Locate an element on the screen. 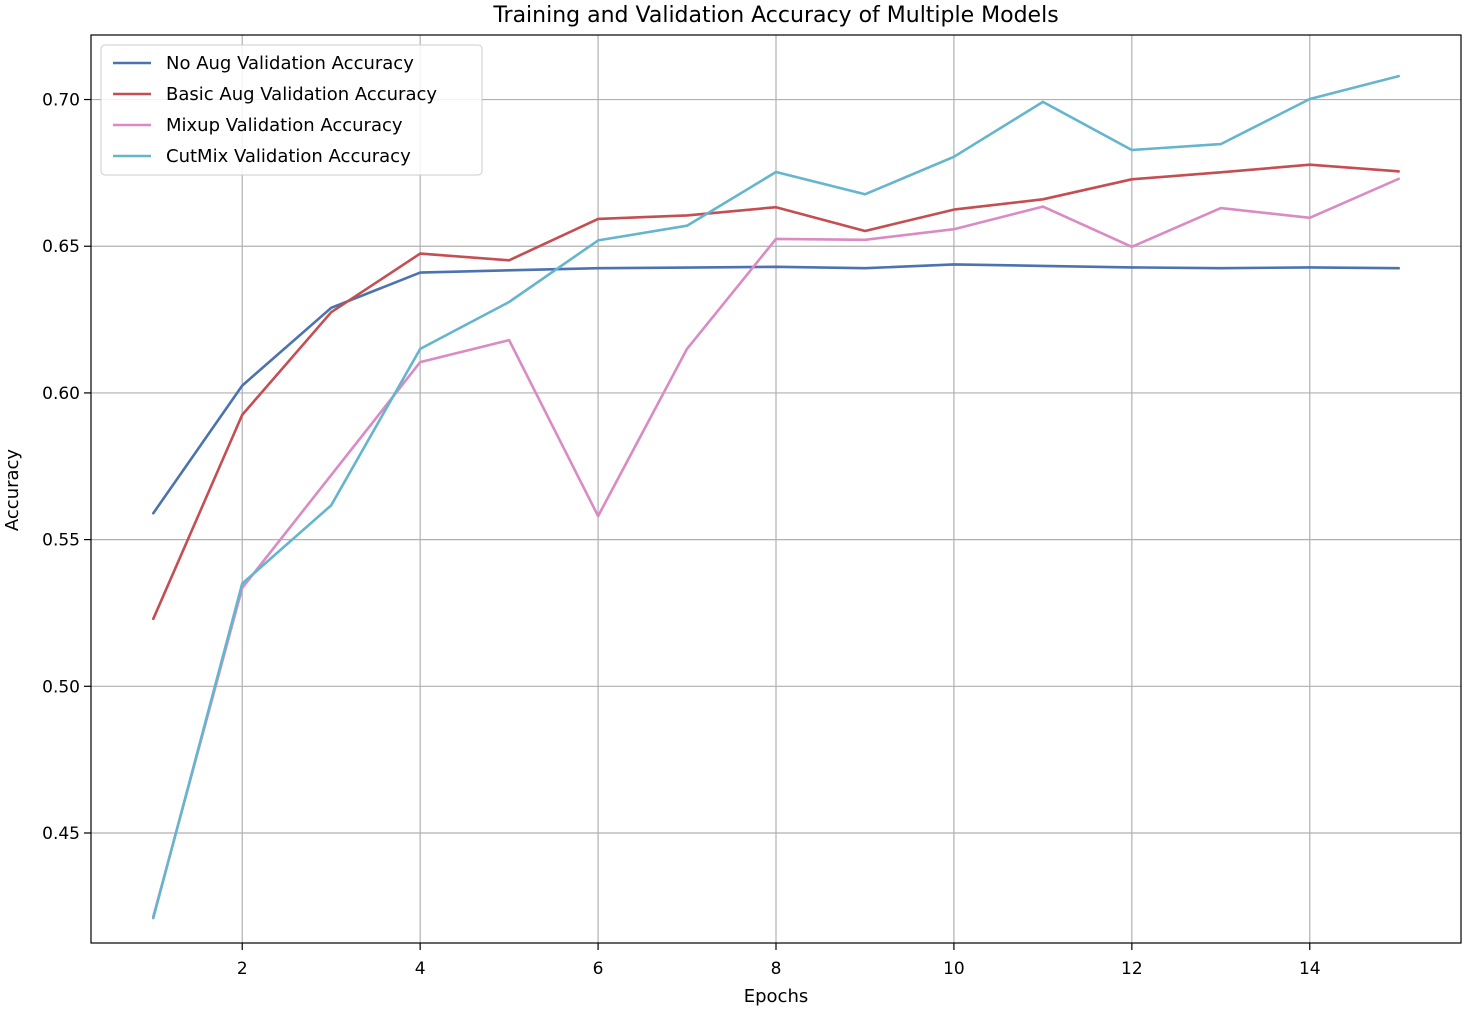 The width and height of the screenshot is (1465, 1012). legend-label: CutMix Validation Accuracy is located at coordinates (288, 156).